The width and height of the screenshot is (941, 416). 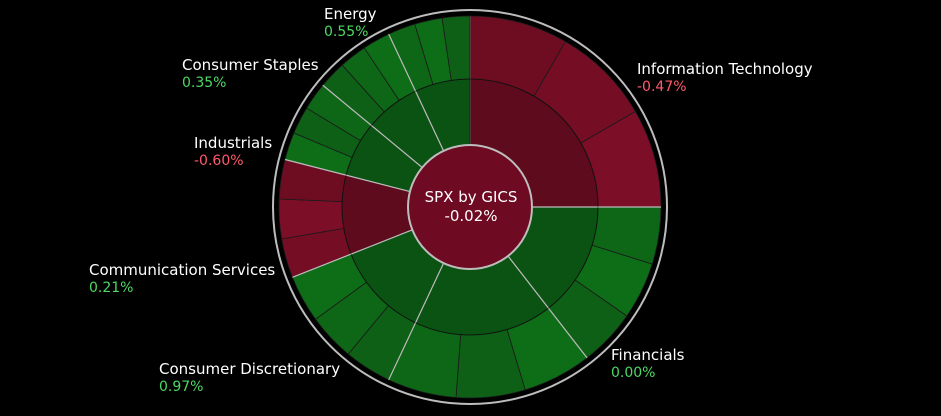 I want to click on label-communication-services: Communication Services 0.21%, so click(x=182, y=279).